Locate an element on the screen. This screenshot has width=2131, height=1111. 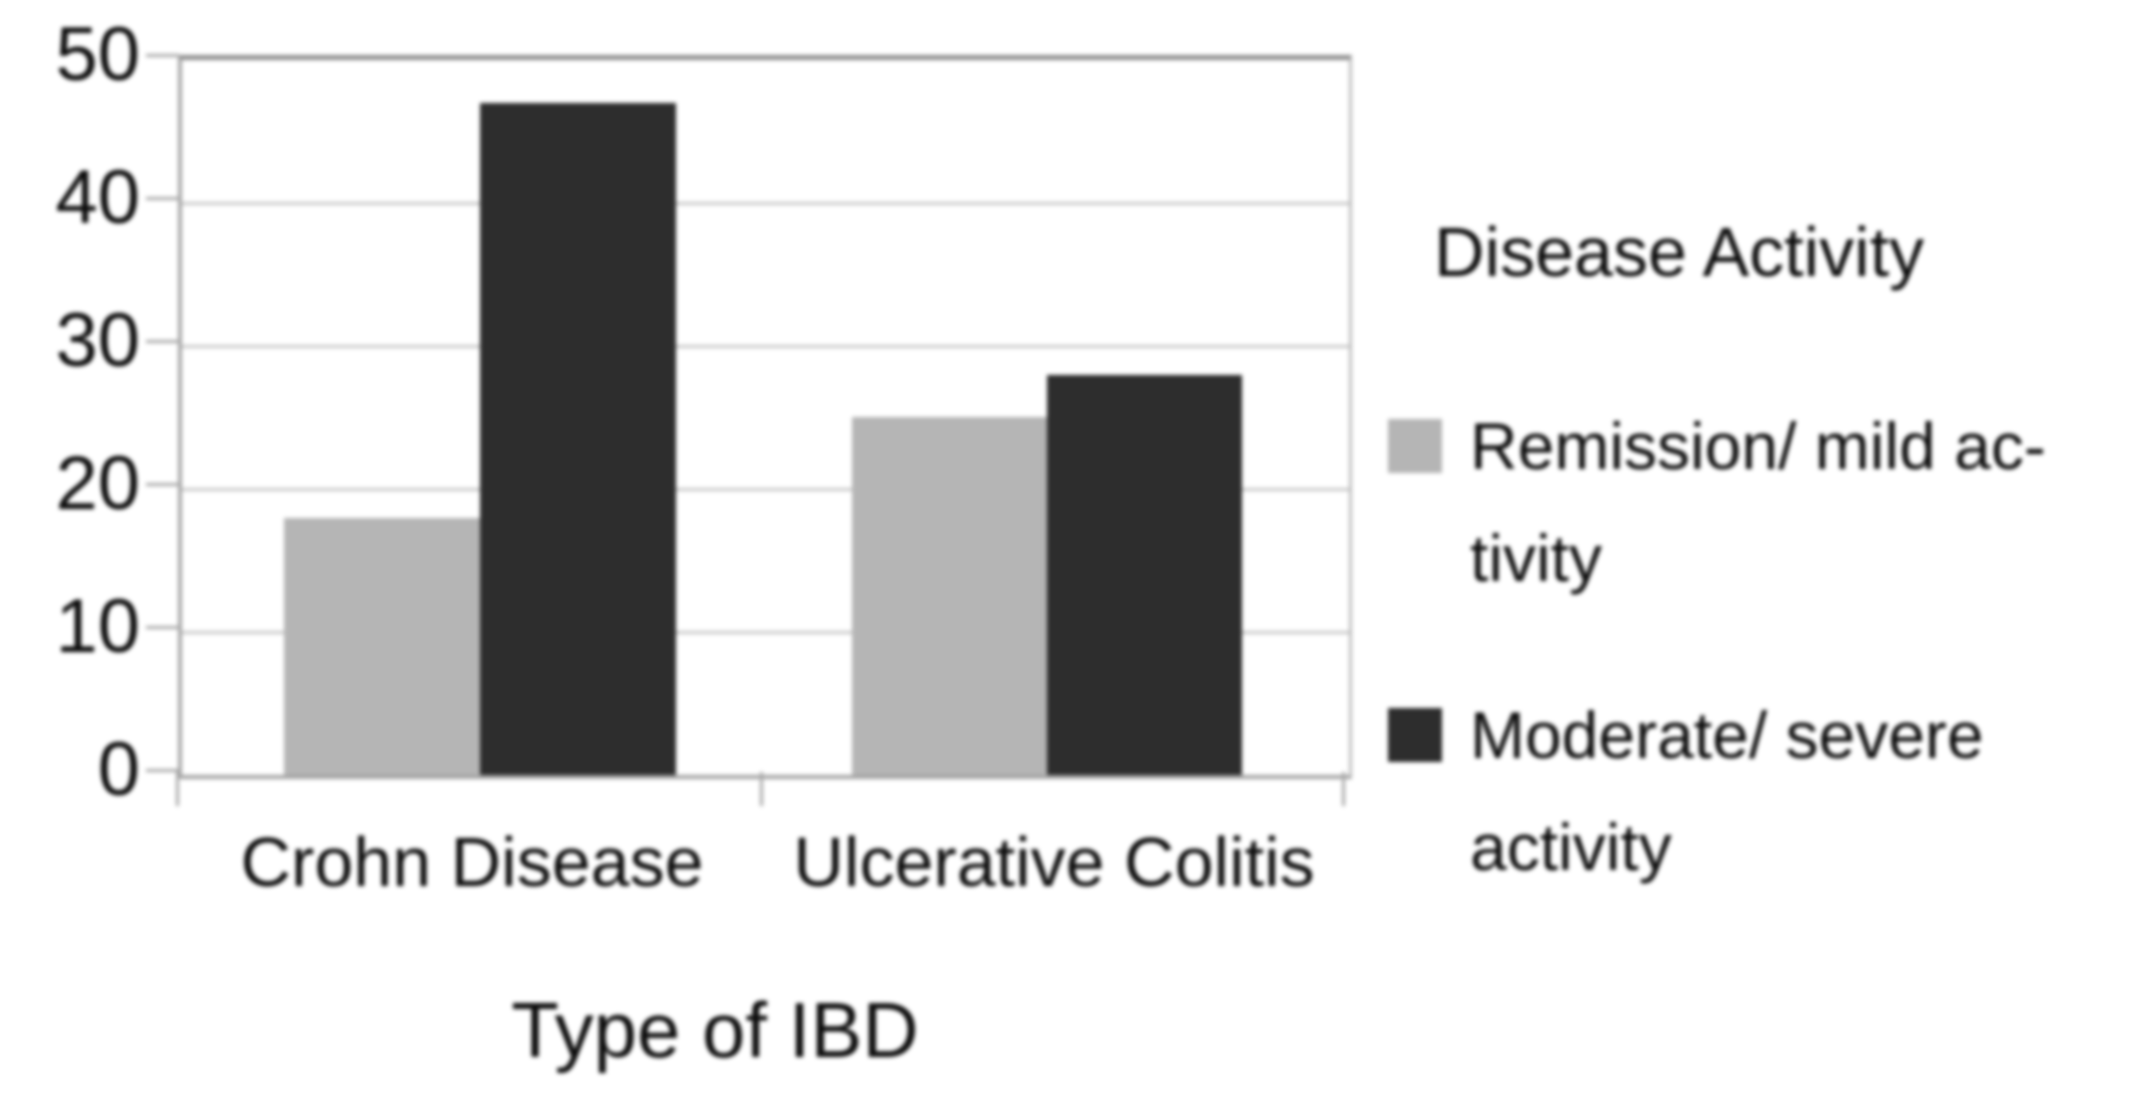
y-tick-label-50: 50 is located at coordinates (97, 54).